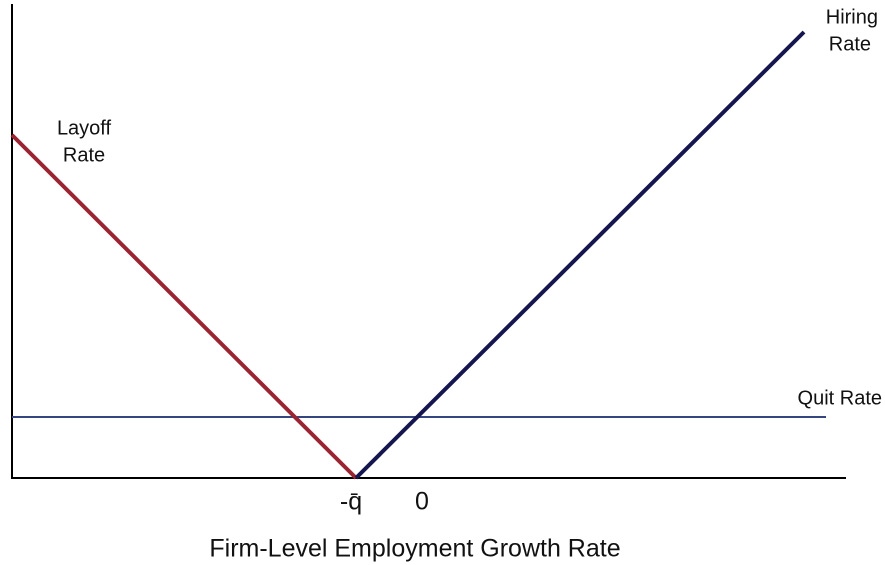  What do you see at coordinates (852, 17) in the screenshot?
I see `hiring-label: Hiring` at bounding box center [852, 17].